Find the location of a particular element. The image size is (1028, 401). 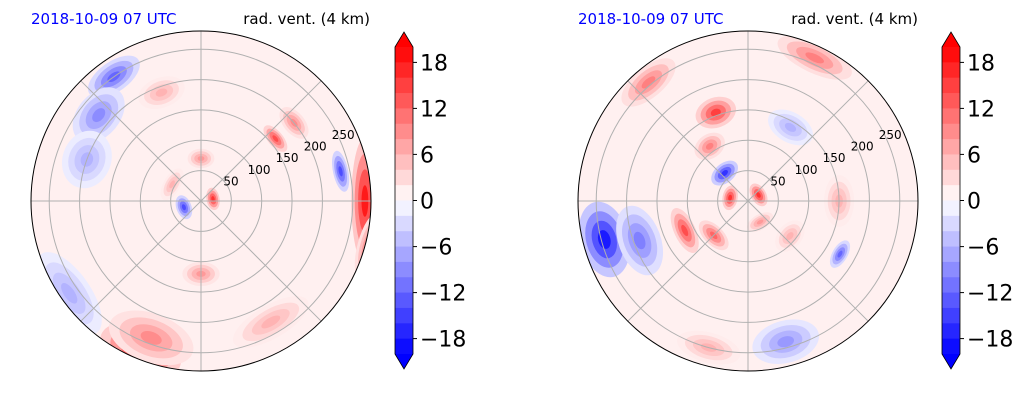

colorbar-outline is located at coordinates (951, 200).